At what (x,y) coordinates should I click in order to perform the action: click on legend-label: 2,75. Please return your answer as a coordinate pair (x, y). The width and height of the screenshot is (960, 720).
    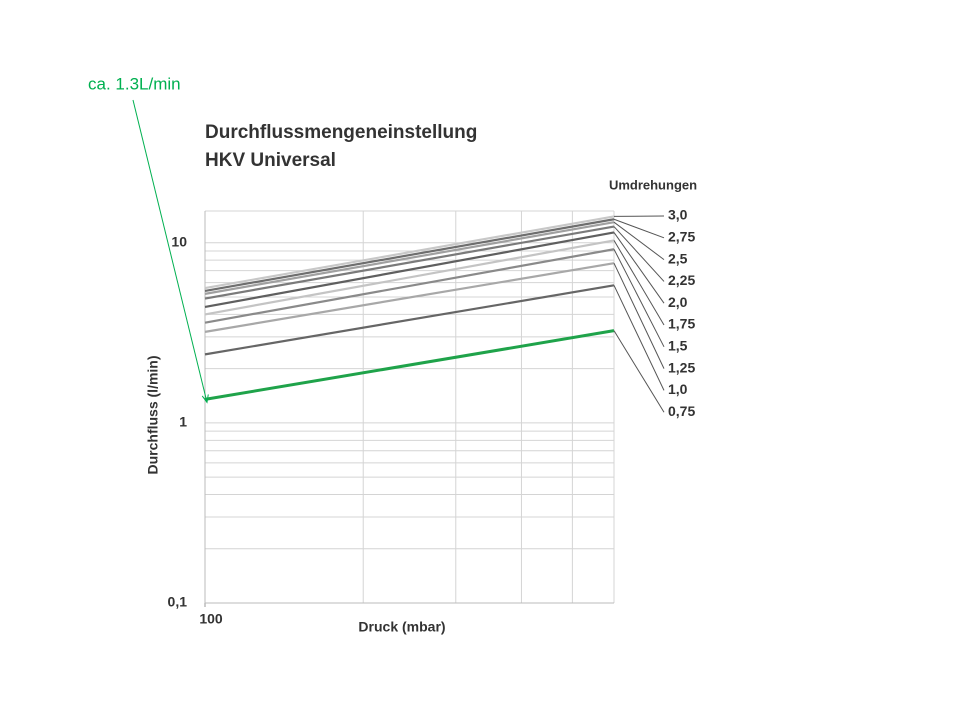
    Looking at the image, I should click on (681, 237).